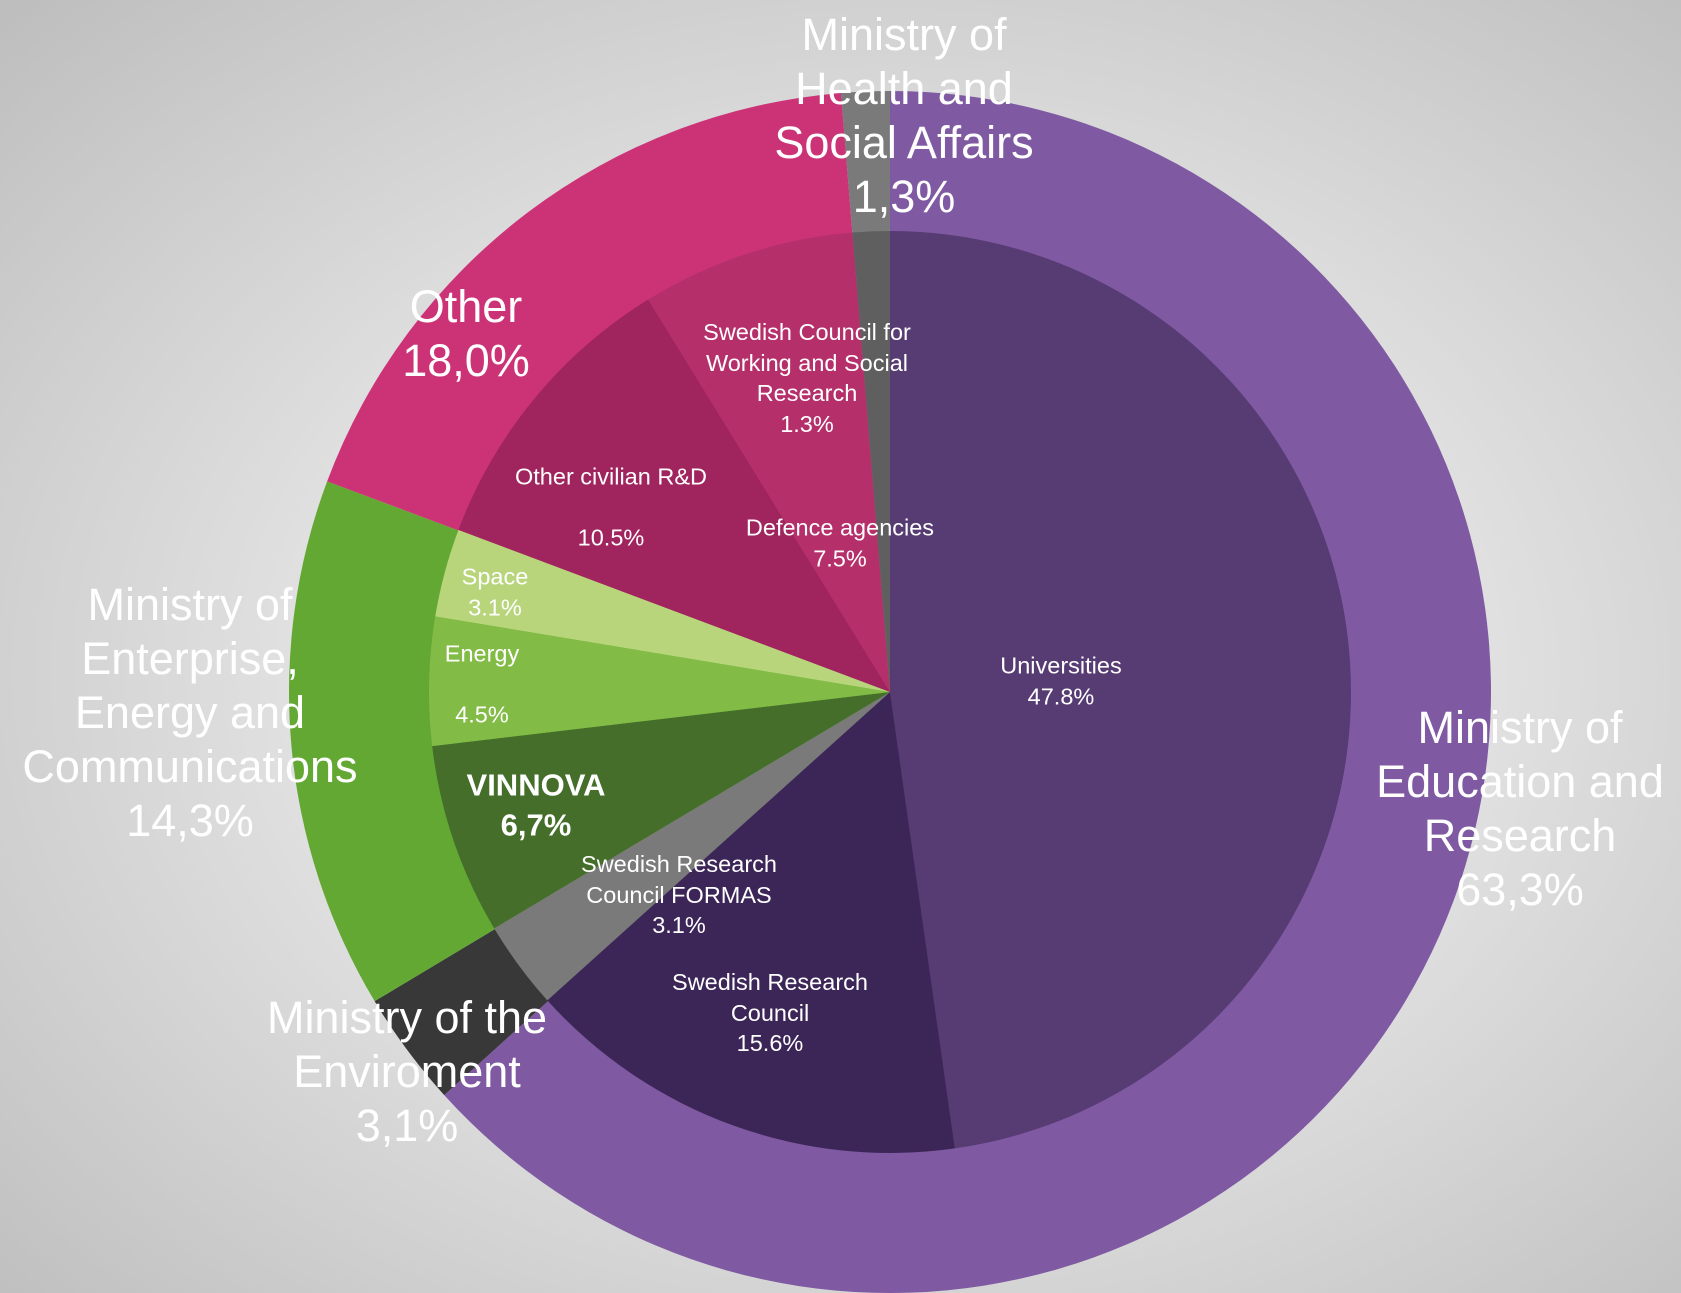  What do you see at coordinates (482, 653) in the screenshot?
I see `slice-name: Energy` at bounding box center [482, 653].